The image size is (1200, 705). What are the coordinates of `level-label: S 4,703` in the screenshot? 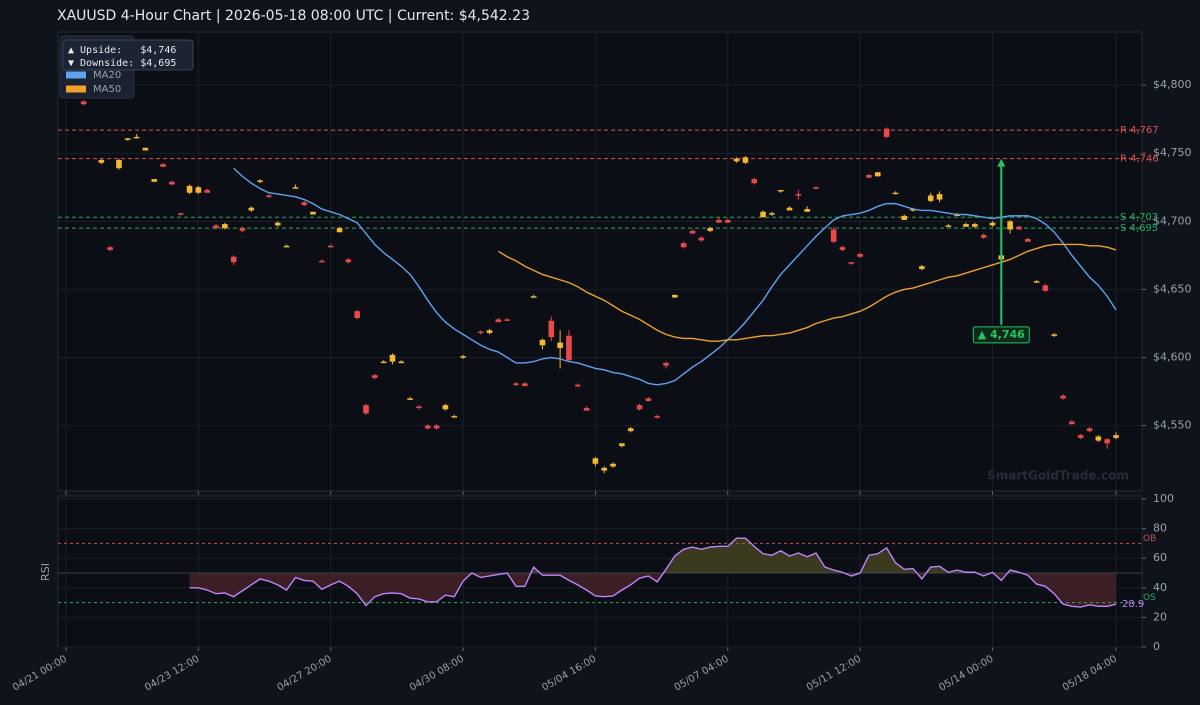 It's located at (1139, 217).